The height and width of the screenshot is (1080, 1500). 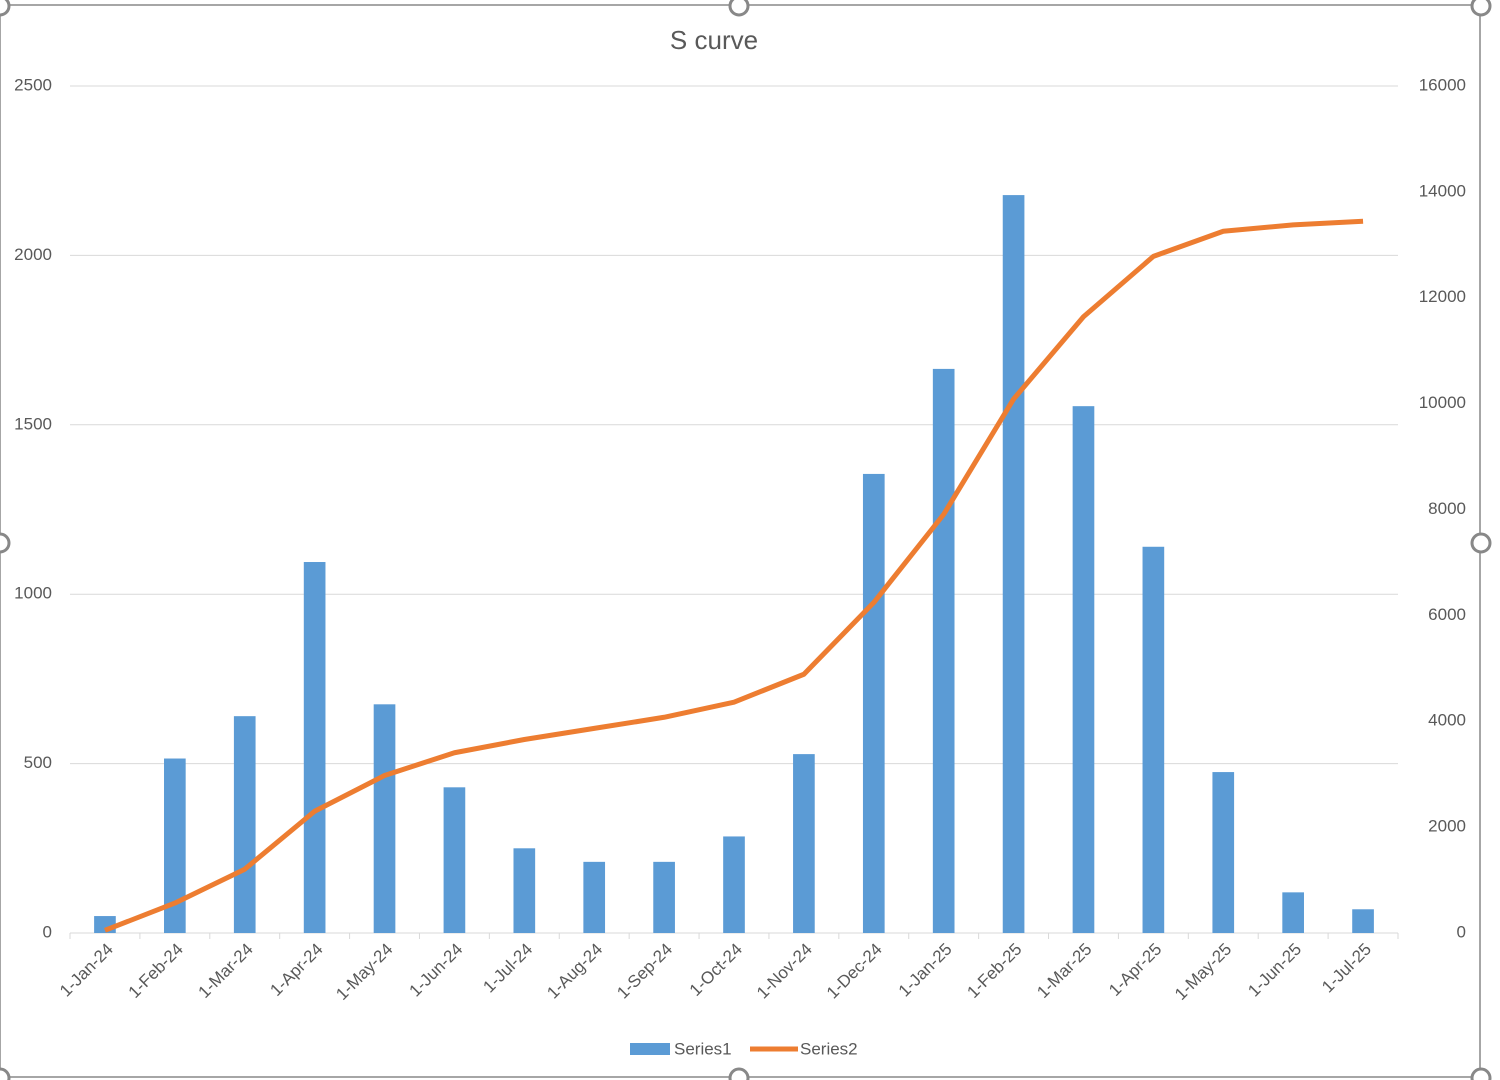 I want to click on x-tick-label: 1-May-25, so click(x=1203, y=972).